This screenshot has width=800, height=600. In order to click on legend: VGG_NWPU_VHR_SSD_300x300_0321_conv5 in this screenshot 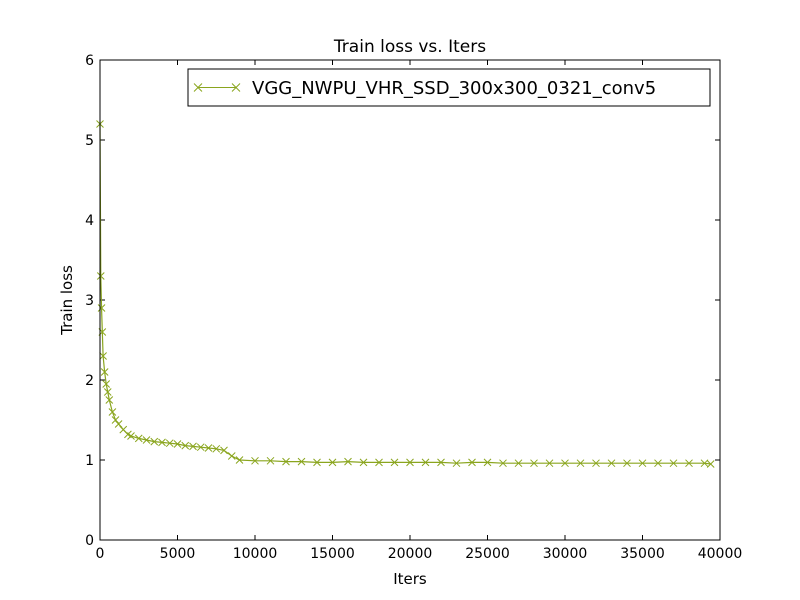, I will do `click(449, 87)`.